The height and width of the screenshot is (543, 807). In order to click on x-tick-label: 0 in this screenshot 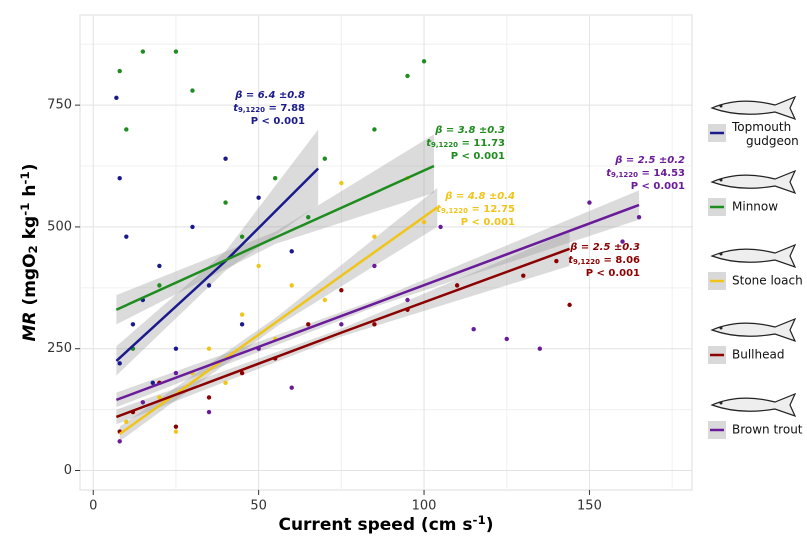, I will do `click(93, 506)`.